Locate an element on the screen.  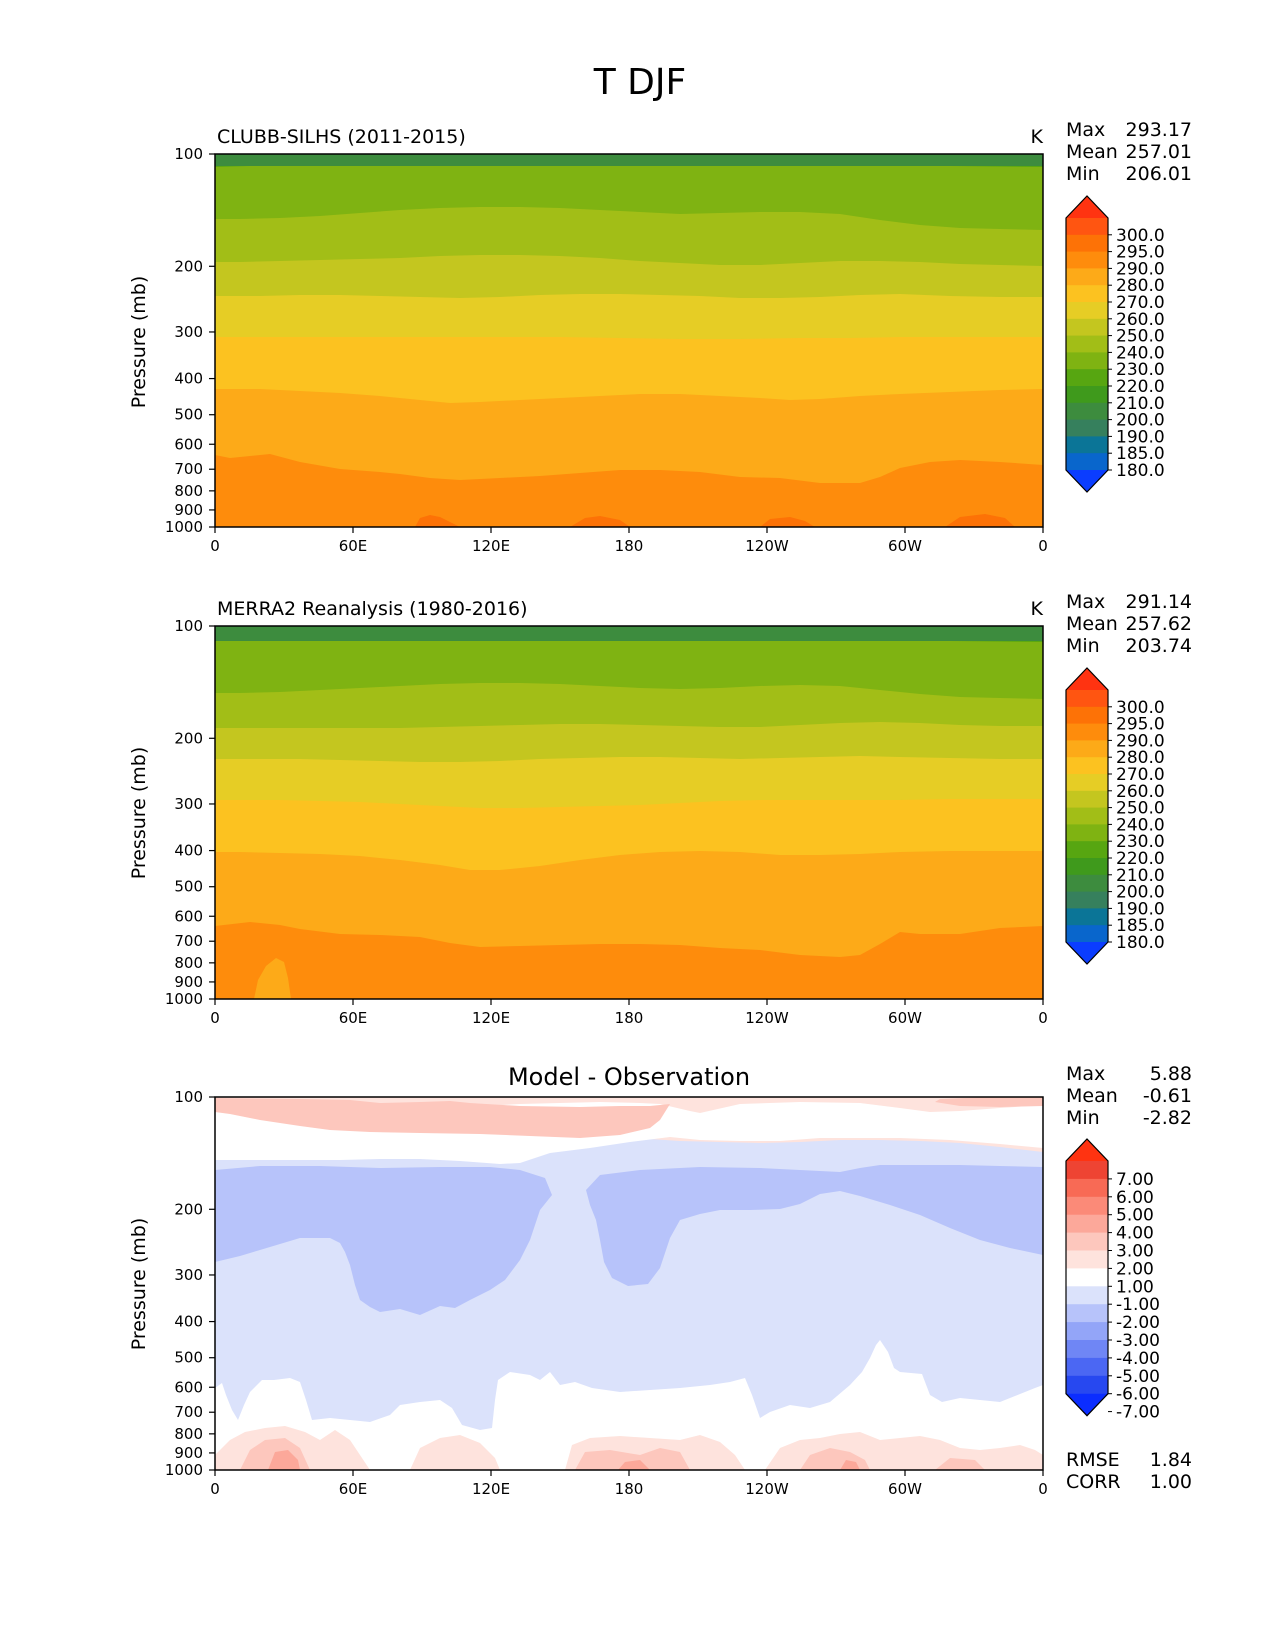
colorbar-label: 180.0 is located at coordinates (1140, 943).